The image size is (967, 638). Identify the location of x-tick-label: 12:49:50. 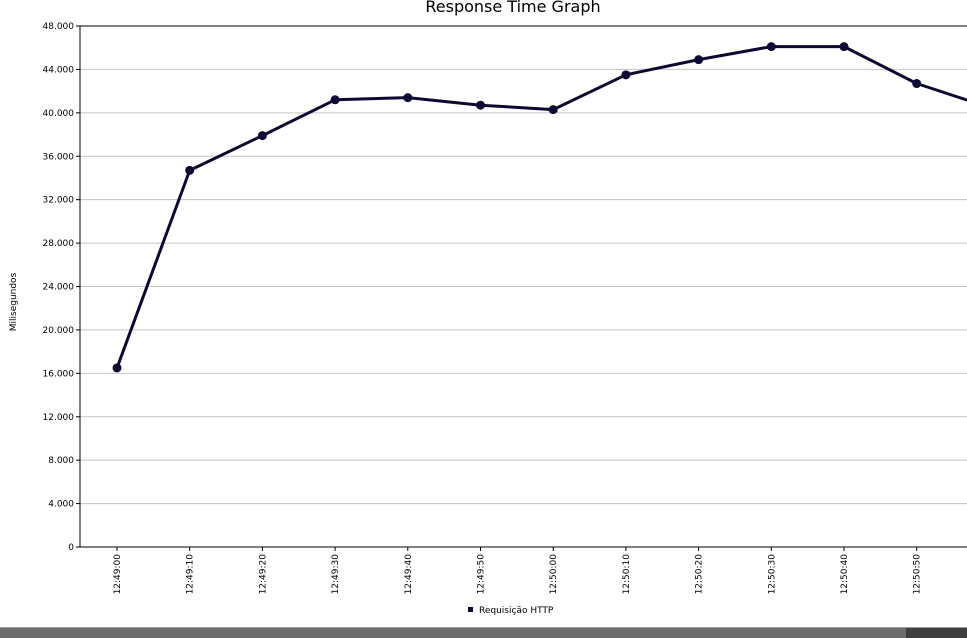
(482, 574).